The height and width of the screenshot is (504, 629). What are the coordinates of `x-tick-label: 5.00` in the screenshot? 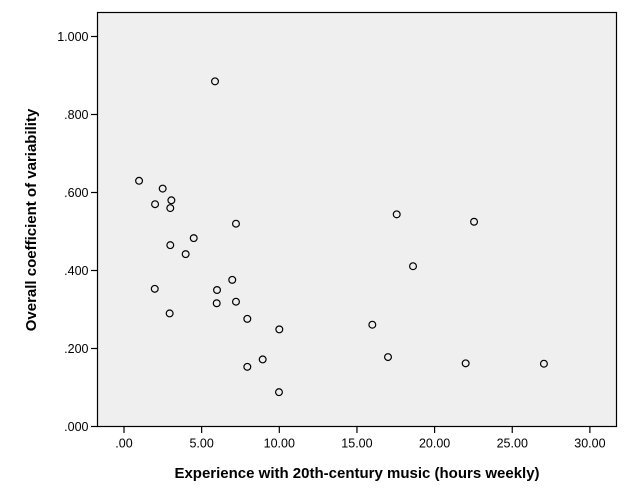 It's located at (201, 444).